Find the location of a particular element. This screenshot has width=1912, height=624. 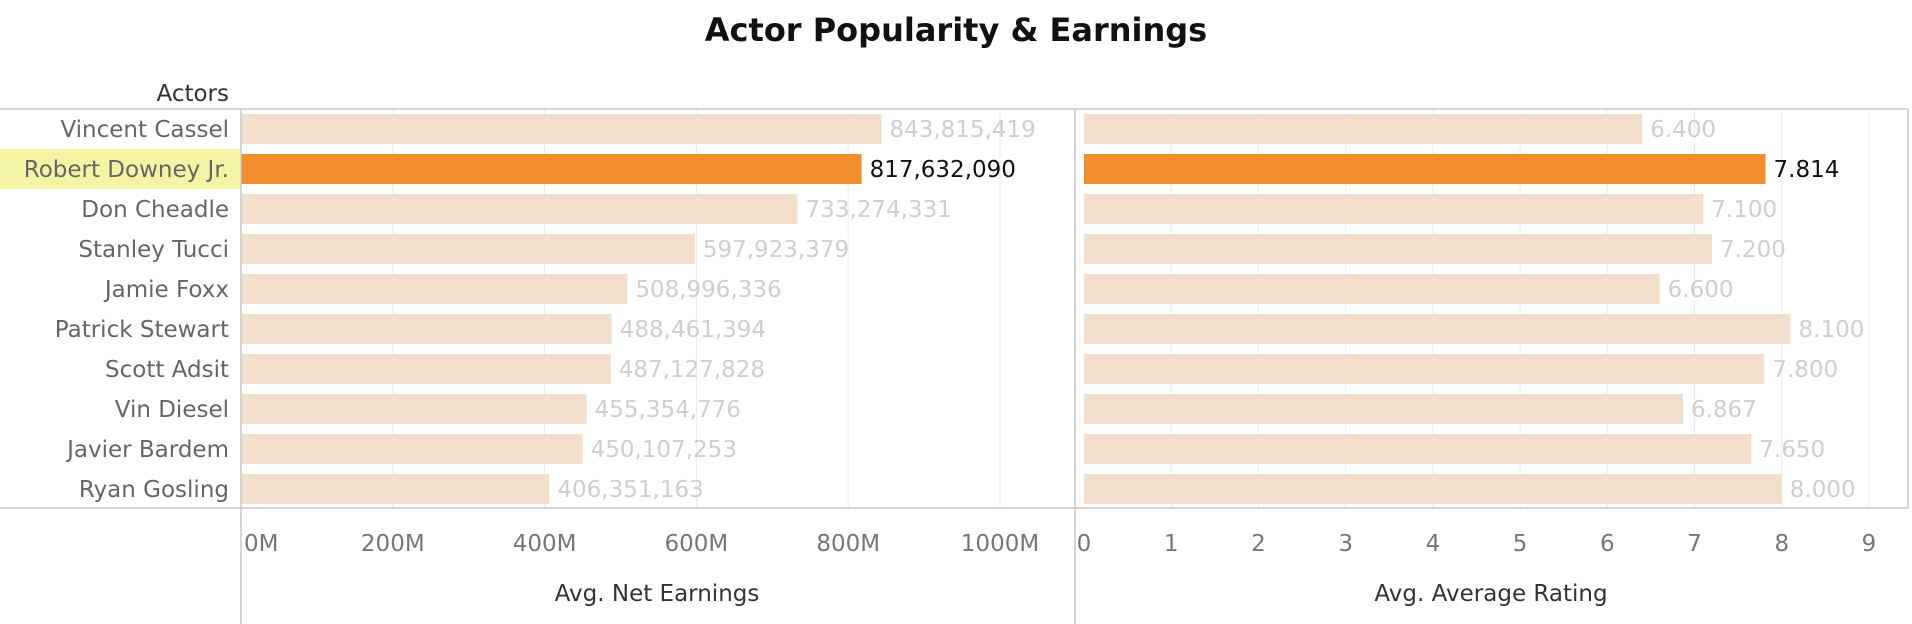

actor-label: Don Cheadle is located at coordinates (155, 210).